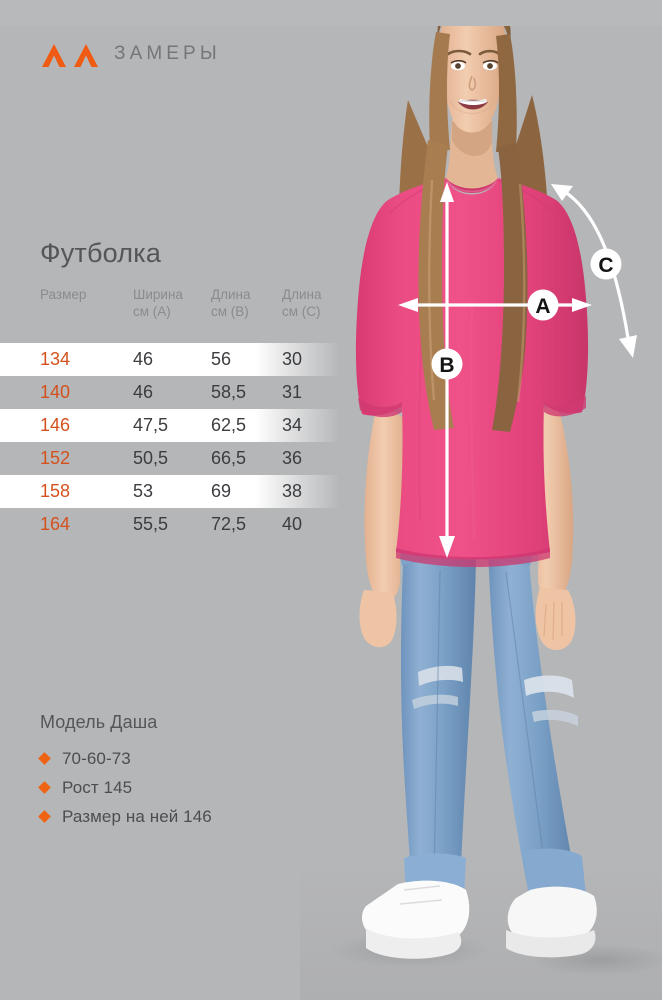 The height and width of the screenshot is (1000, 662). What do you see at coordinates (229, 458) in the screenshot?
I see `cell-length-b: 66,5` at bounding box center [229, 458].